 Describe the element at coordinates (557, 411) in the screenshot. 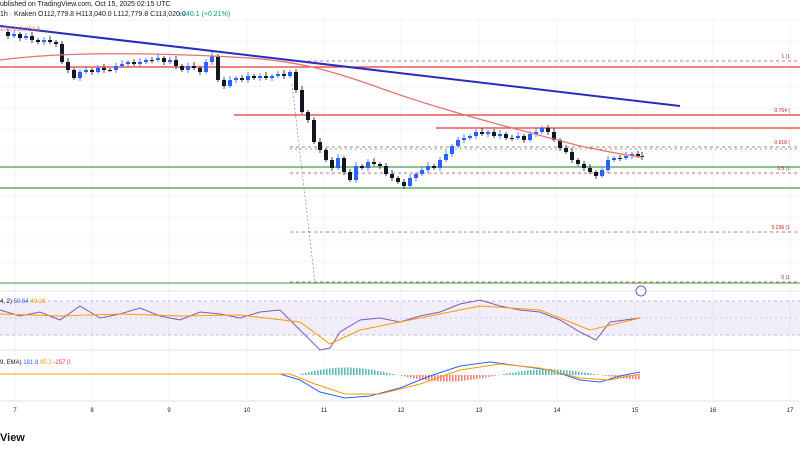

I see `x-tick-label: 14` at that location.